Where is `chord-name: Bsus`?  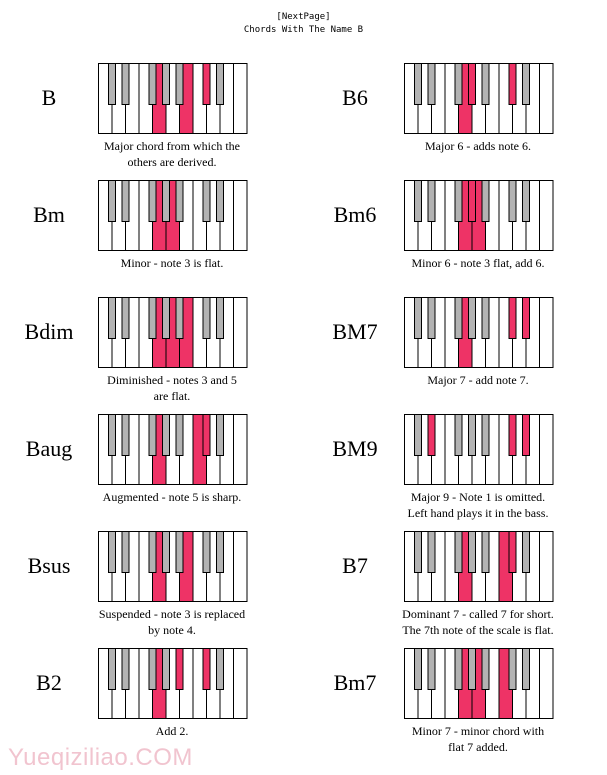
chord-name: Bsus is located at coordinates (49, 565).